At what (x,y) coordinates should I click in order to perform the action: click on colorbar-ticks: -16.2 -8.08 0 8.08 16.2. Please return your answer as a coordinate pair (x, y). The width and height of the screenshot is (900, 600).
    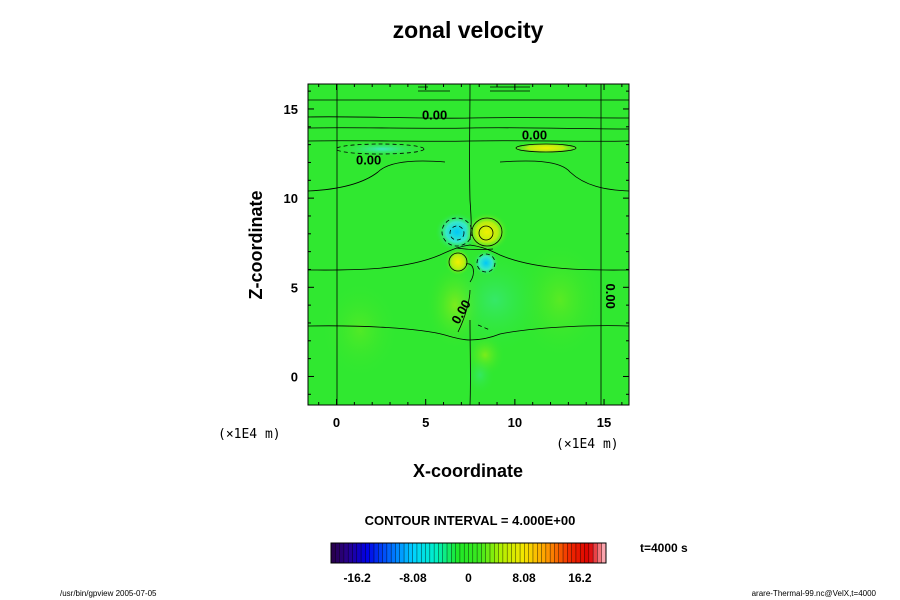
    Looking at the image, I should click on (467, 578).